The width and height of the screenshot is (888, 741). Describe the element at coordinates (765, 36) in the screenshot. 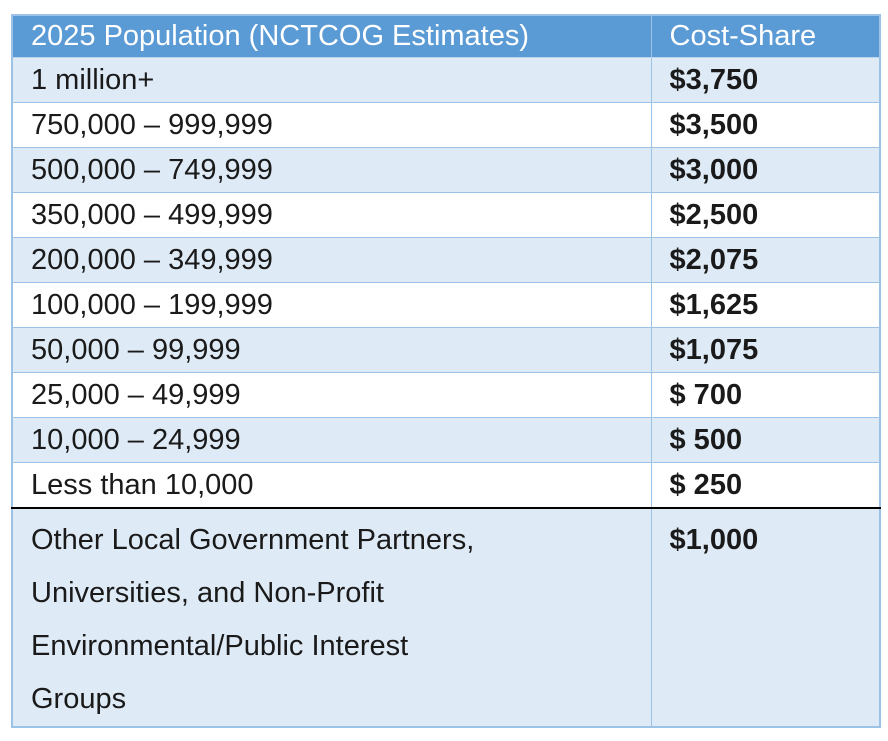

I see `cost-share-column-header: Cost-Share` at that location.